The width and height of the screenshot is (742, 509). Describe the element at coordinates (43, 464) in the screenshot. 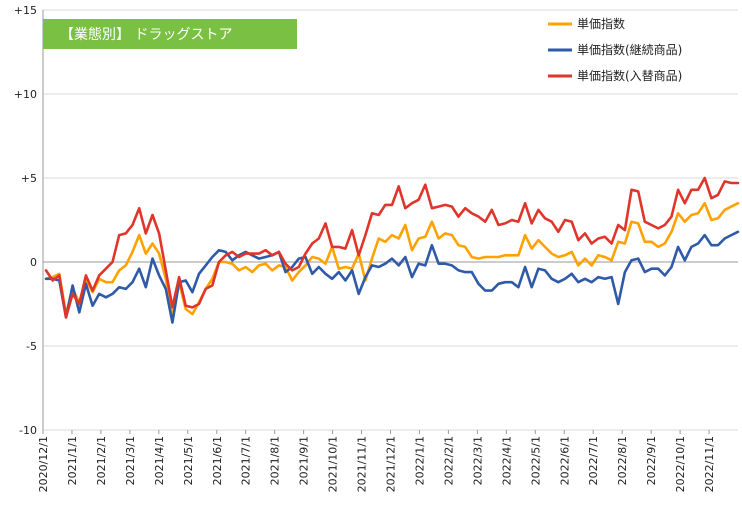

I see `x-tick-label: 2020/12/1` at that location.